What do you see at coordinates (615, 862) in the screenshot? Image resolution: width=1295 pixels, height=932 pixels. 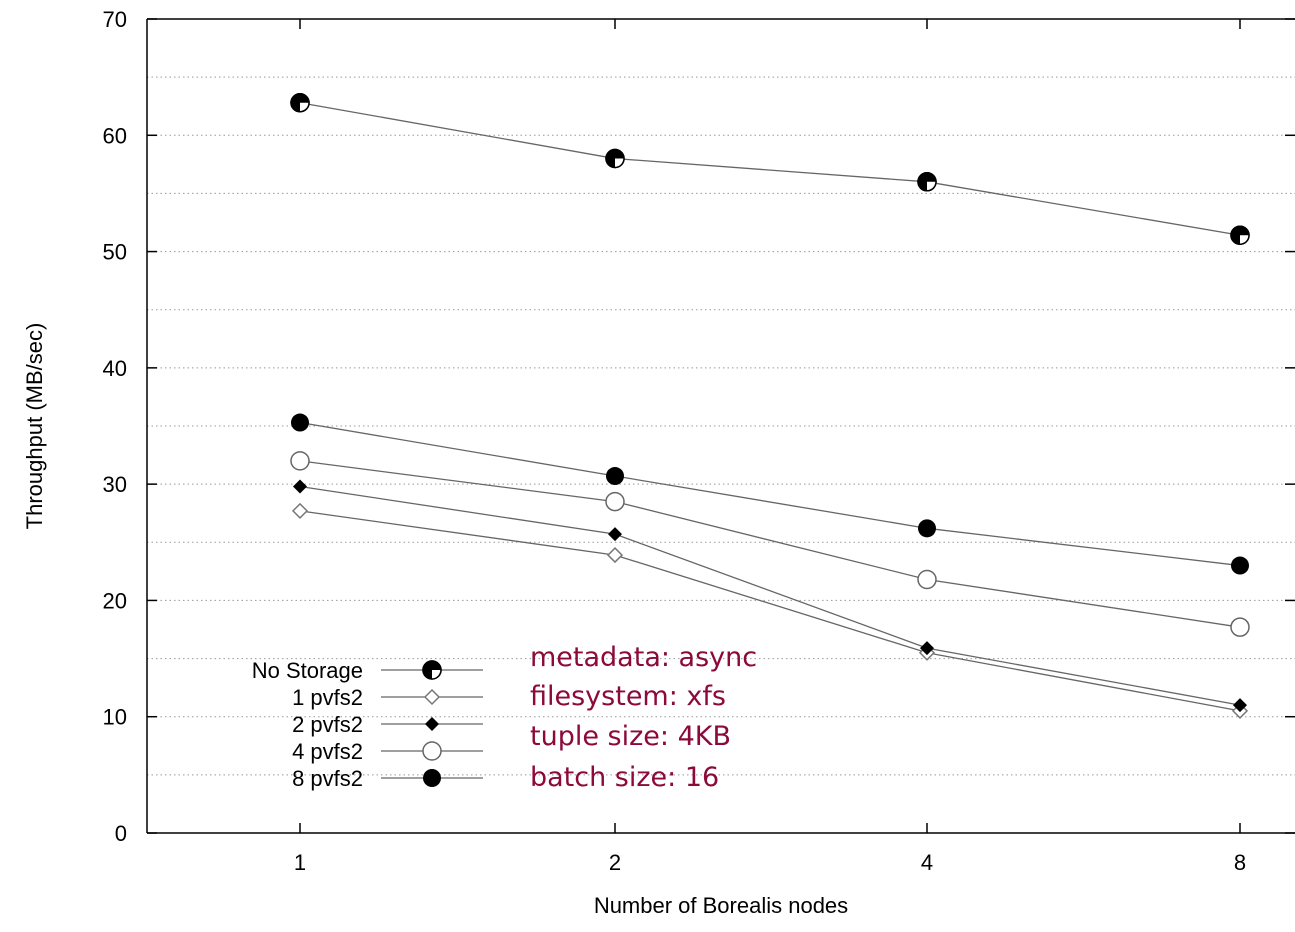 I see `x-tick-label: 2` at bounding box center [615, 862].